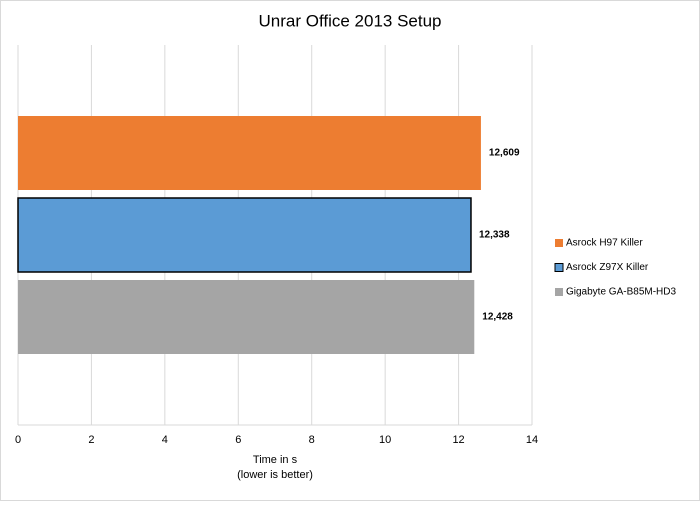 The image size is (700, 506). I want to click on legend-label: Asrock Z97X Killer, so click(607, 267).